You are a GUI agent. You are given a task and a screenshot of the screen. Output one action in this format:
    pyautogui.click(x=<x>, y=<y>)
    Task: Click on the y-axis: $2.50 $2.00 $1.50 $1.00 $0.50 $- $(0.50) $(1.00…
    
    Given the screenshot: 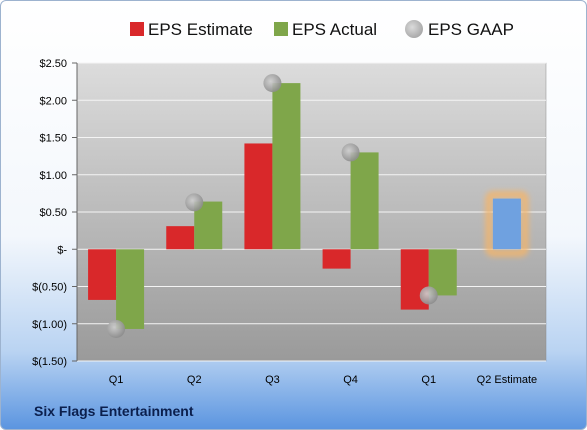 What is the action you would take?
    pyautogui.click(x=55, y=213)
    